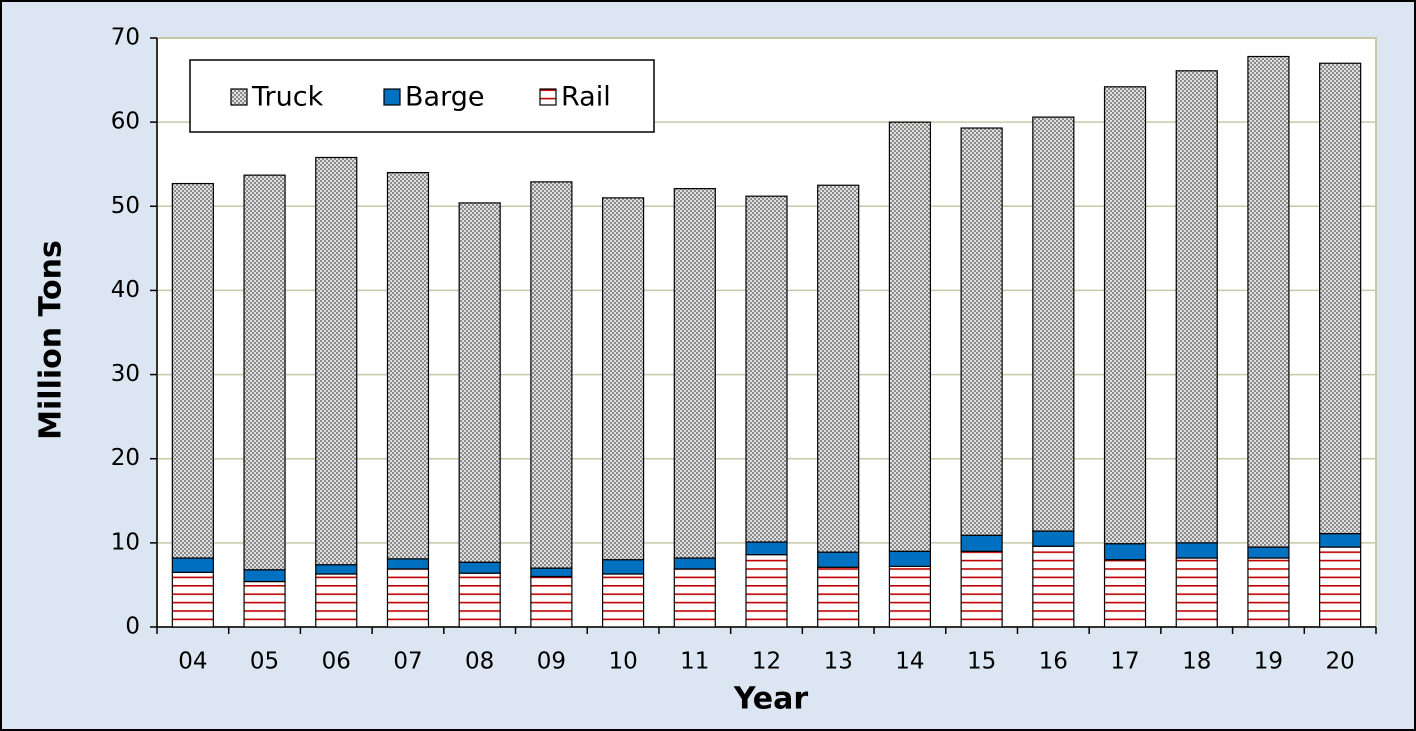  I want to click on x-tick-label: 04, so click(192, 662).